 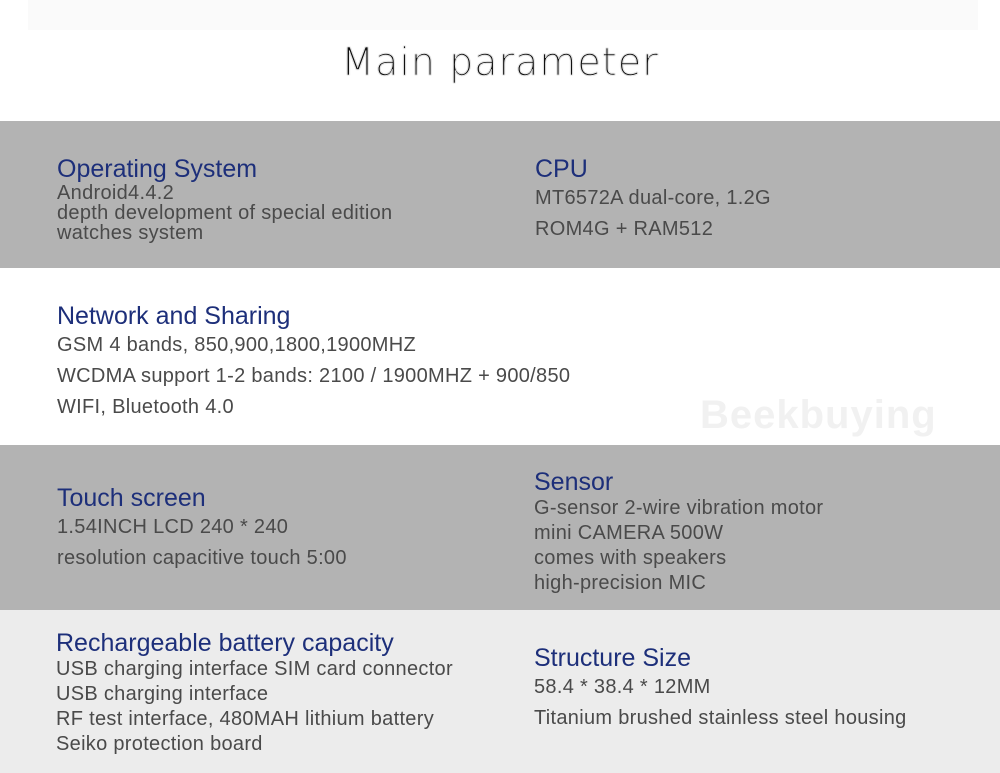 I want to click on page-title: Main parameter, so click(x=500, y=62).